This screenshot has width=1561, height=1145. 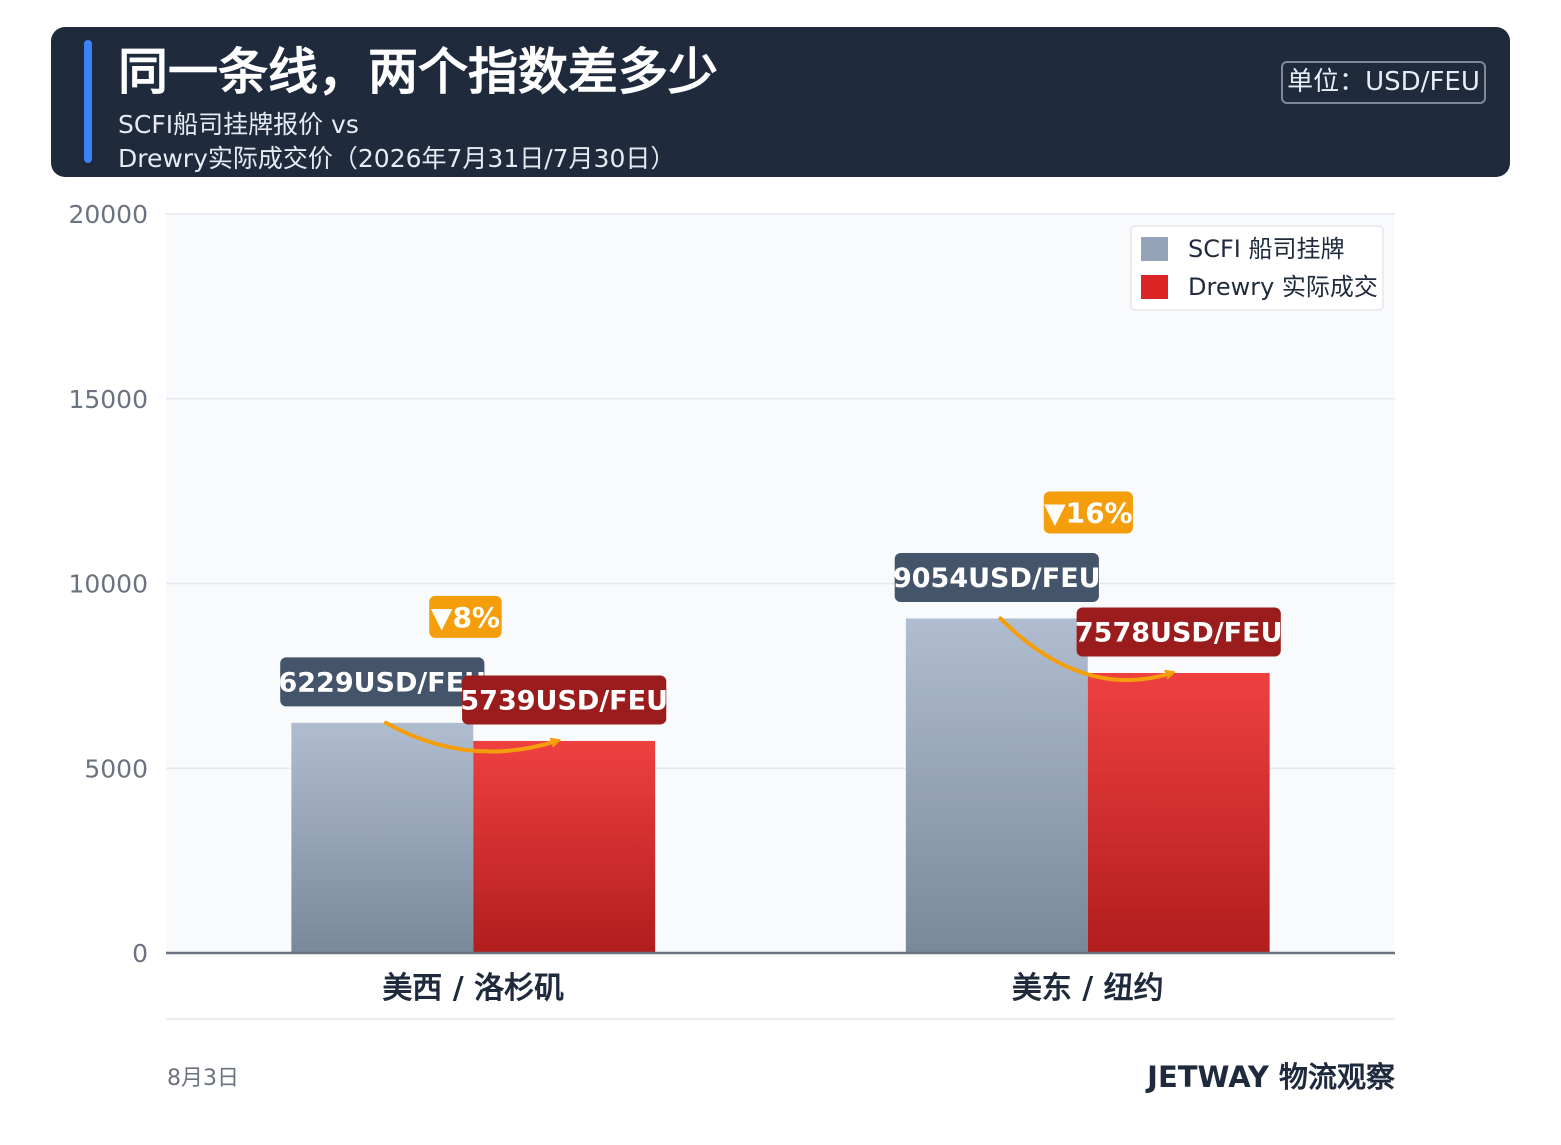 I want to click on value-label-scfi-0-text: 6229USD/FEU, so click(x=382, y=683).